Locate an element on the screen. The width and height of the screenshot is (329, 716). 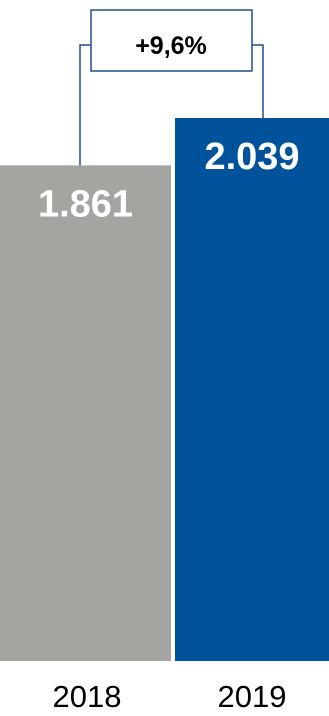
value-label-2019: 2.039 is located at coordinates (251, 157).